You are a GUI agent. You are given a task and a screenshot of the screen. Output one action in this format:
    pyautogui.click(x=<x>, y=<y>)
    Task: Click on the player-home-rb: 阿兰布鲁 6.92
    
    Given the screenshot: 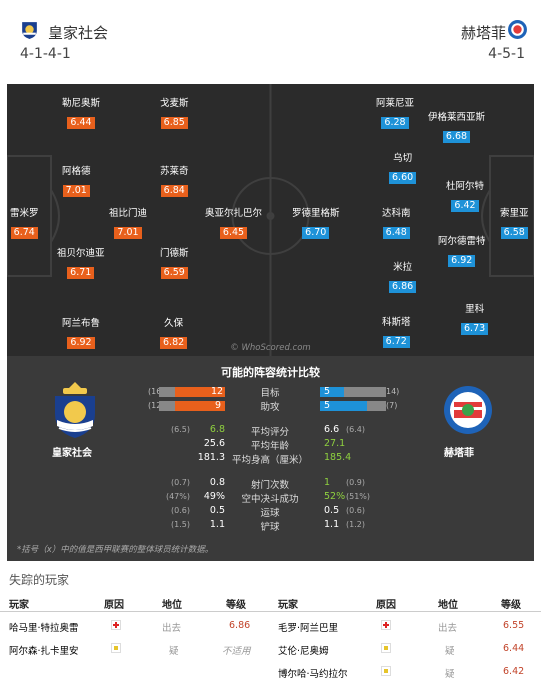 What is the action you would take?
    pyautogui.click(x=81, y=333)
    